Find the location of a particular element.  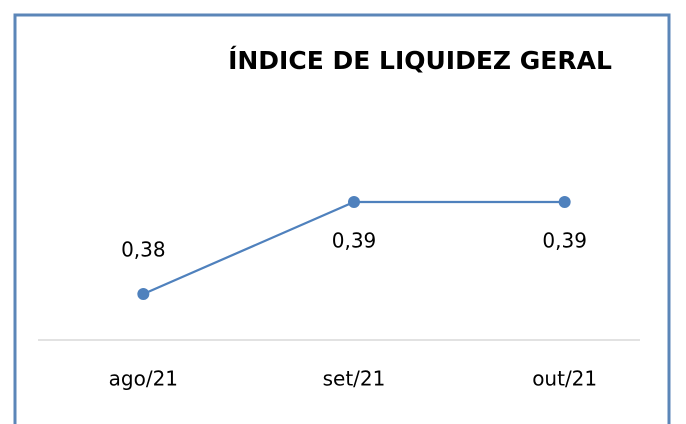

x-tick-label: out/21 is located at coordinates (564, 379).